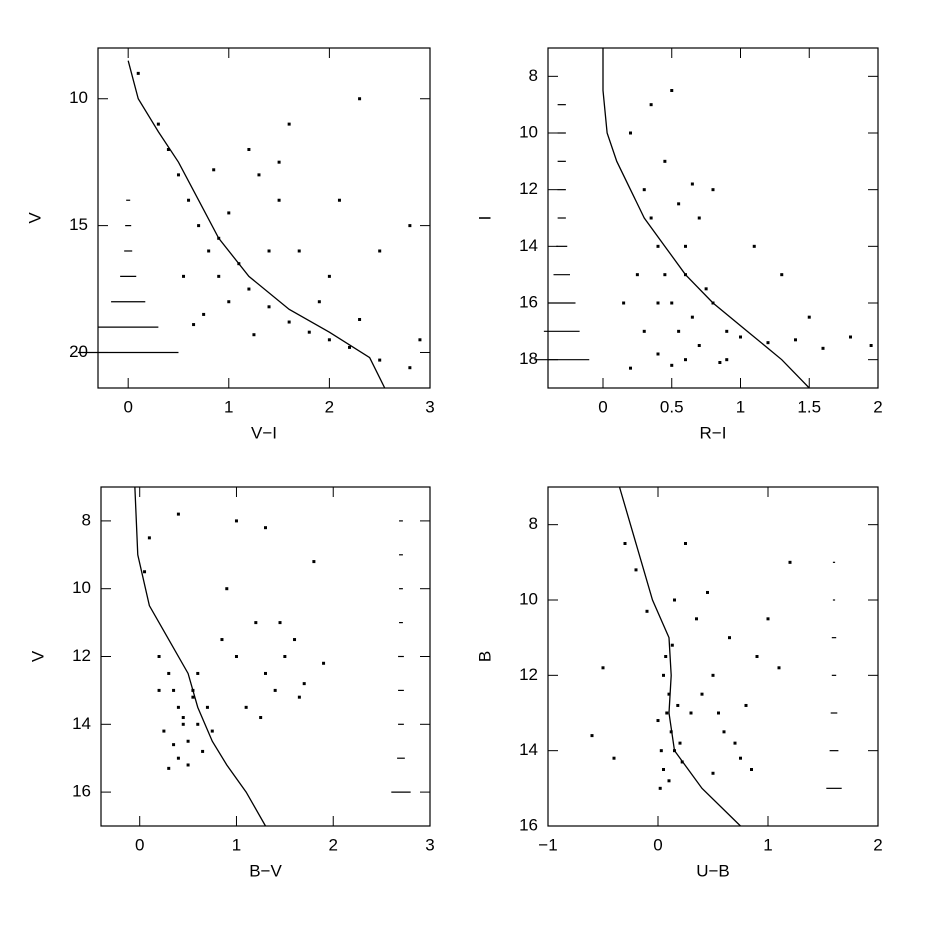 Image resolution: width=926 pixels, height=931 pixels. I want to click on y-tick-label: 12, so click(528, 674).